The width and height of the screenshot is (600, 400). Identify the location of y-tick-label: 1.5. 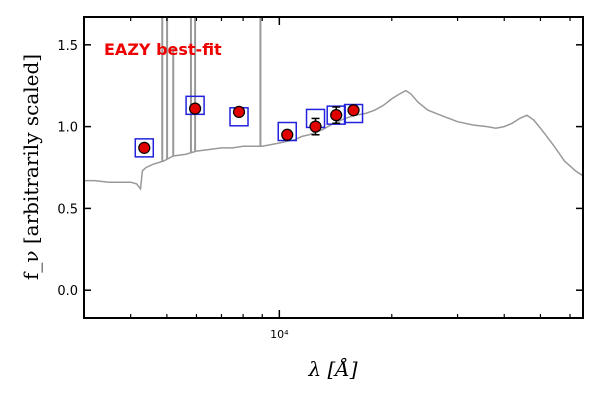
(67, 46).